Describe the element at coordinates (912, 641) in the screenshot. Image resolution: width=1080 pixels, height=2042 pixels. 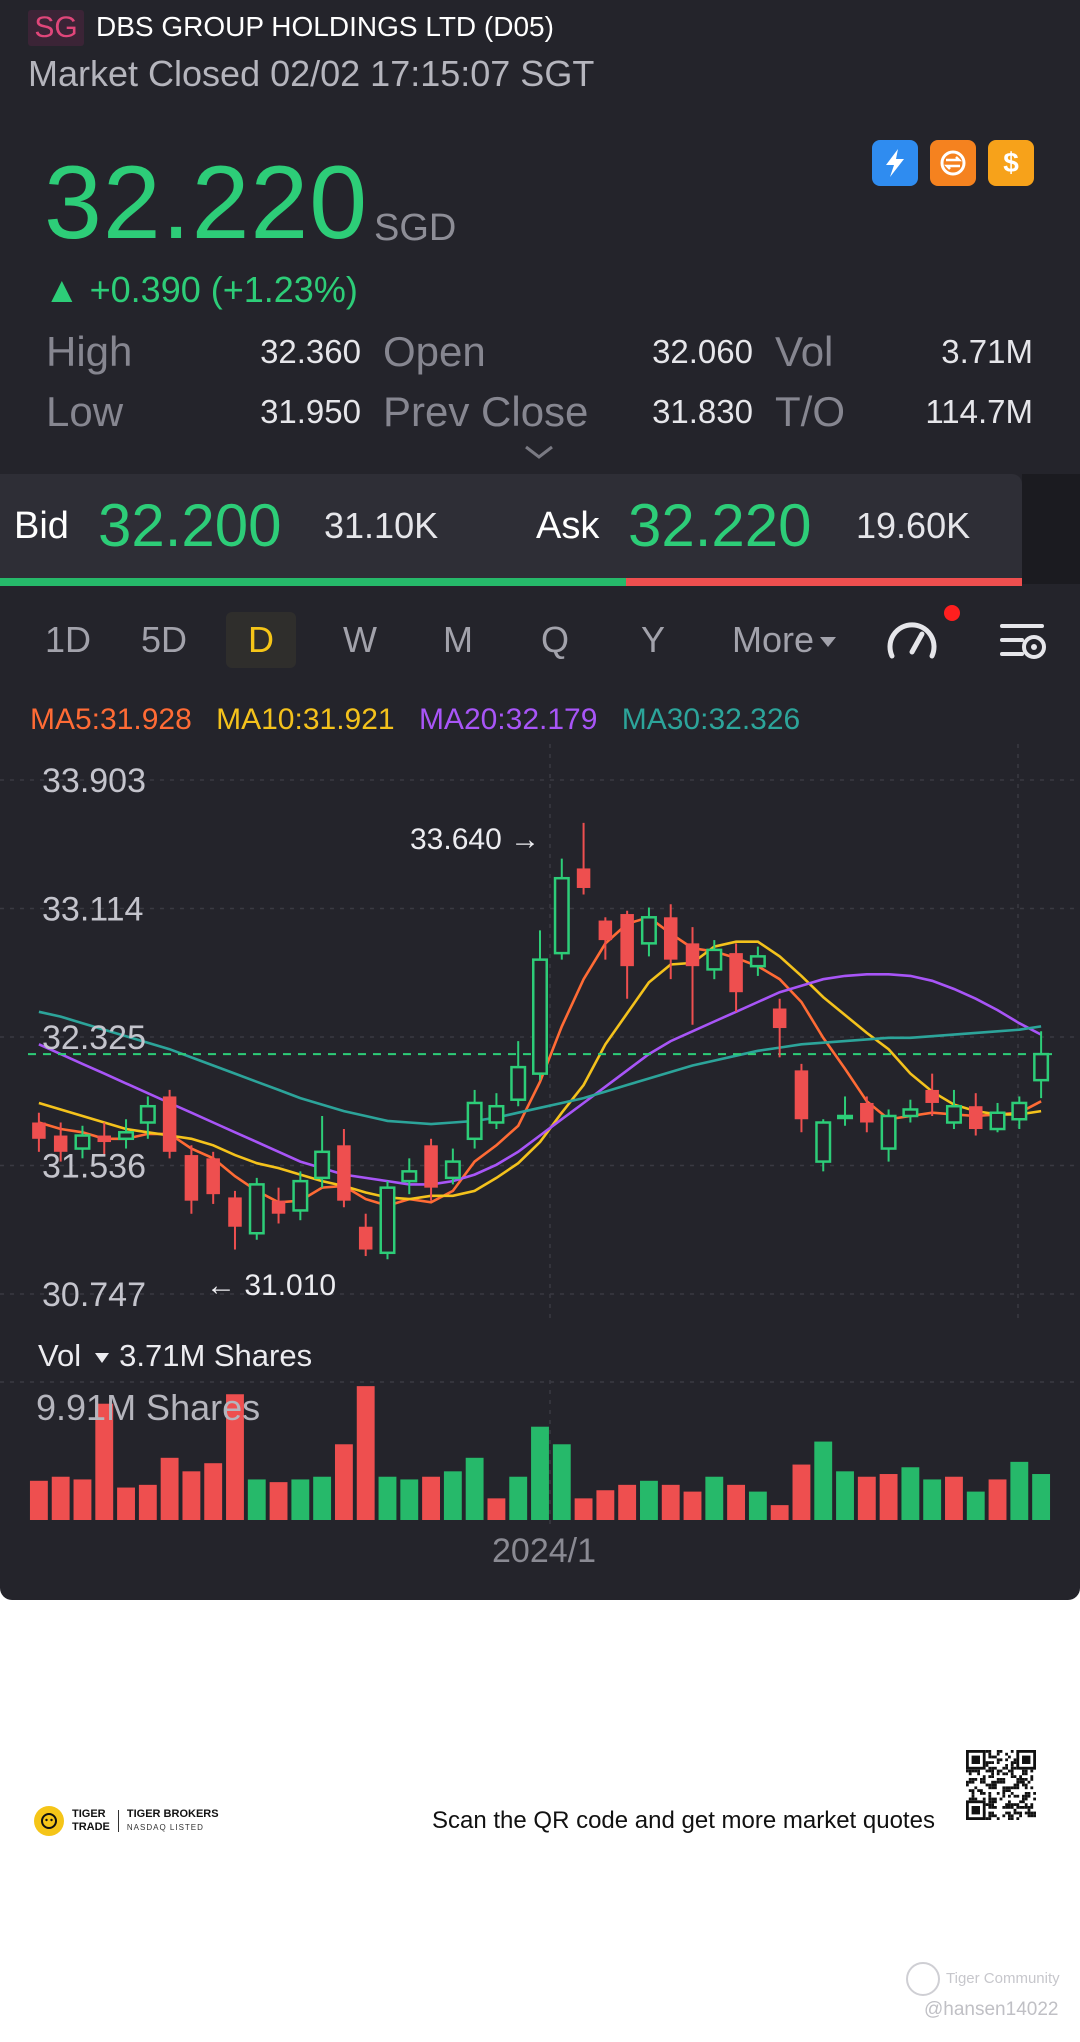
I see `gauge-icon` at that location.